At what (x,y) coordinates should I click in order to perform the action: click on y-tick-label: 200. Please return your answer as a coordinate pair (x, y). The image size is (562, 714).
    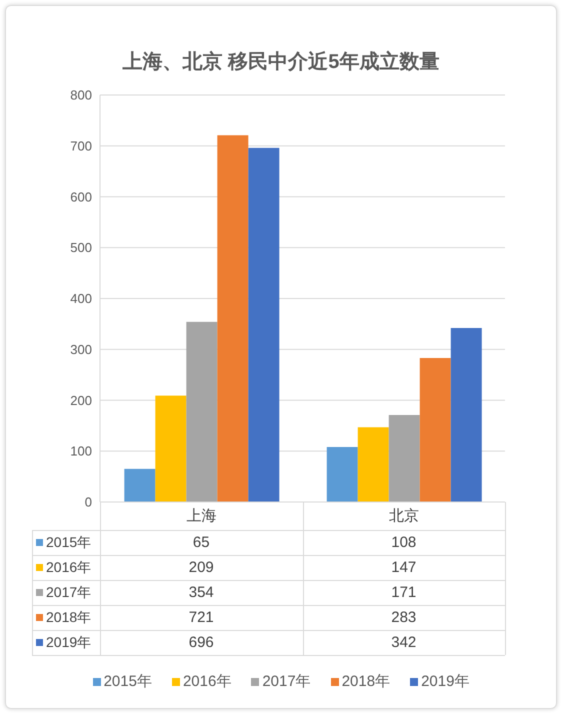
    Looking at the image, I should click on (81, 400).